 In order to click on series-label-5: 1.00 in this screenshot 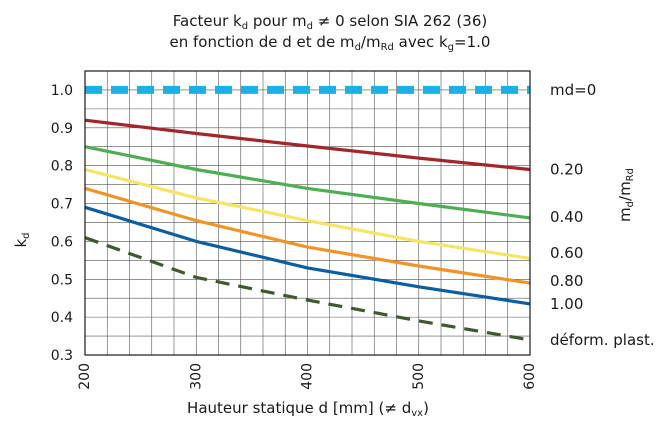, I will do `click(566, 304)`.